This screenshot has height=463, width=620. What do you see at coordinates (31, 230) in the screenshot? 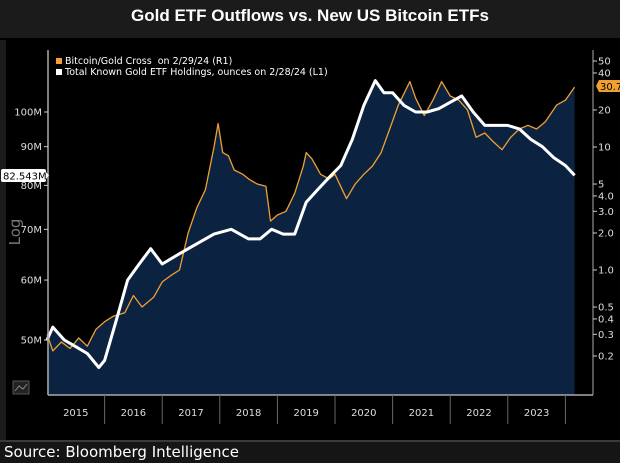
I see `left-tick-label: 70M` at bounding box center [31, 230].